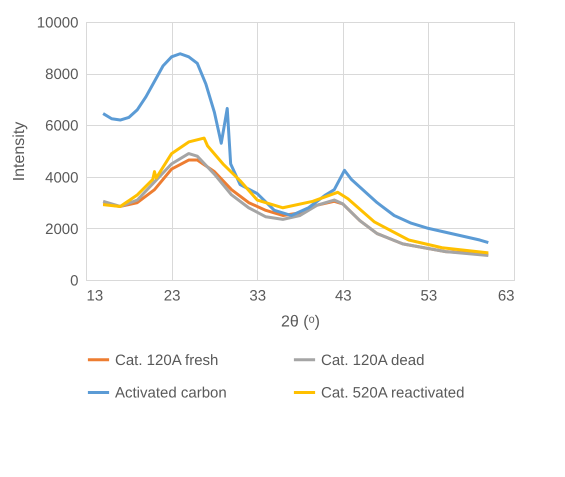 The height and width of the screenshot is (477, 565). What do you see at coordinates (372, 360) in the screenshot?
I see `legend-label: Cat. 120A dead` at bounding box center [372, 360].